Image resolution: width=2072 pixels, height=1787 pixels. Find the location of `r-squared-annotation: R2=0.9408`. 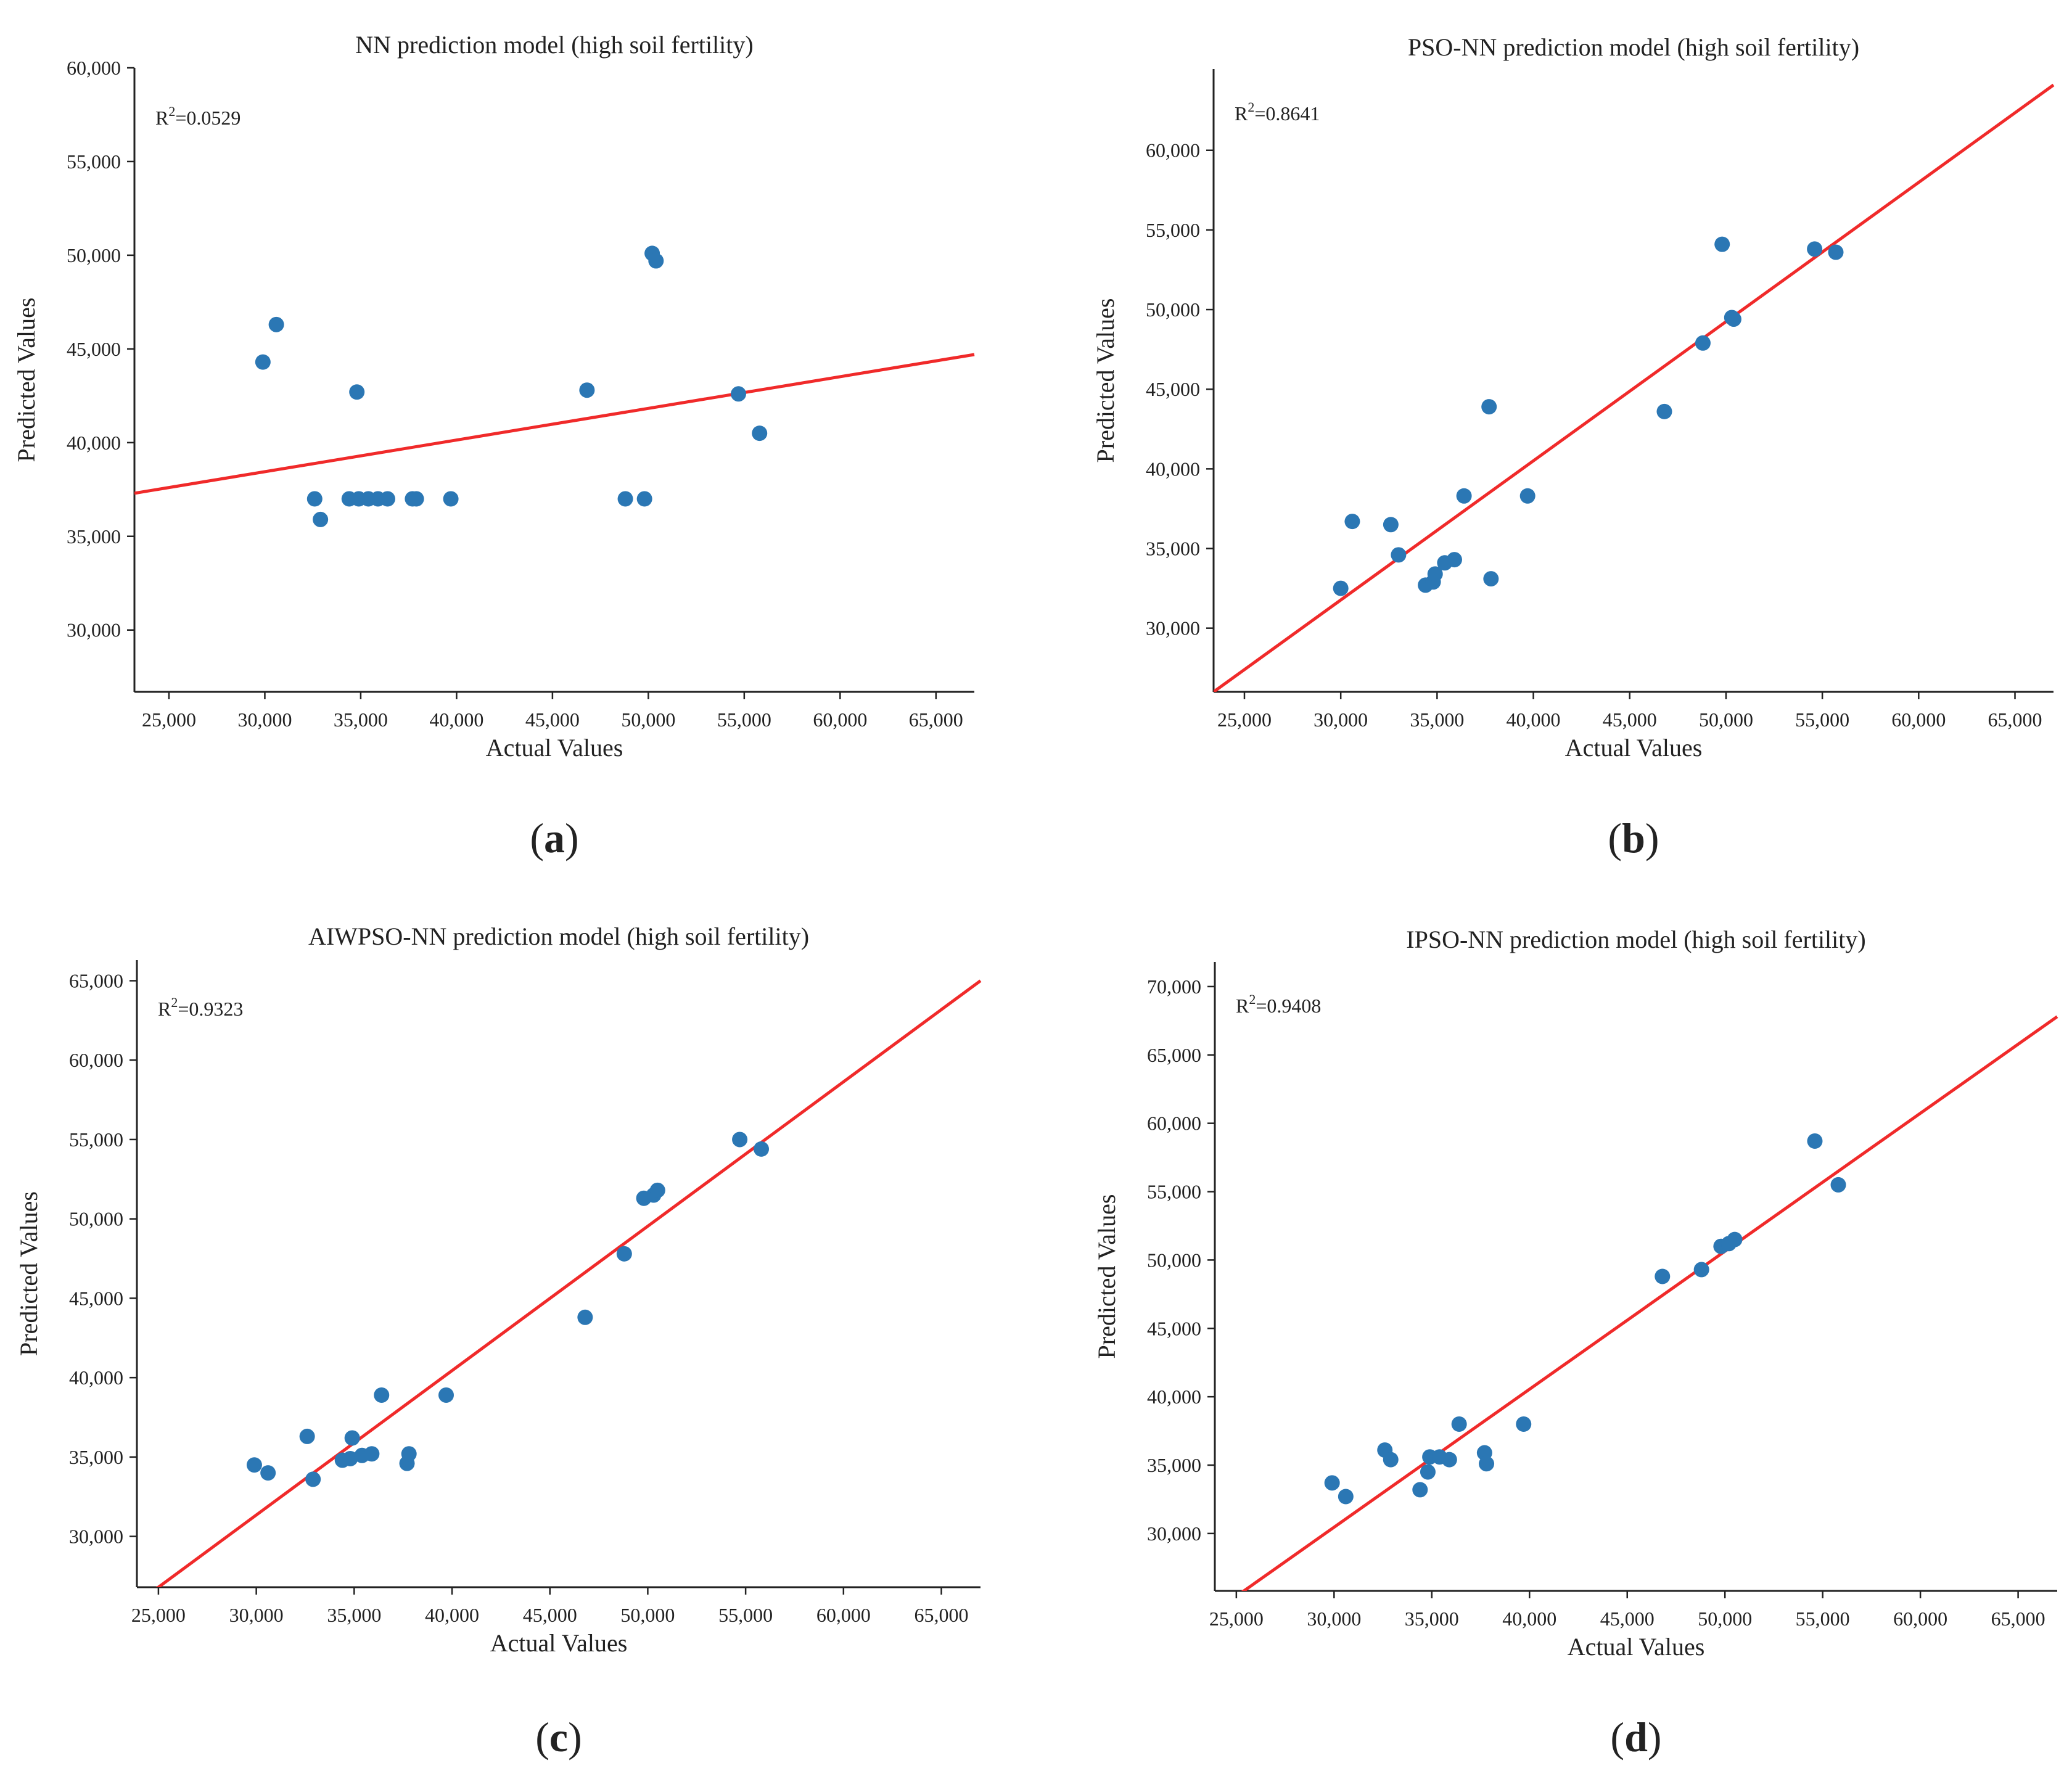

r-squared-annotation: R2=0.9408 is located at coordinates (1279, 1004).